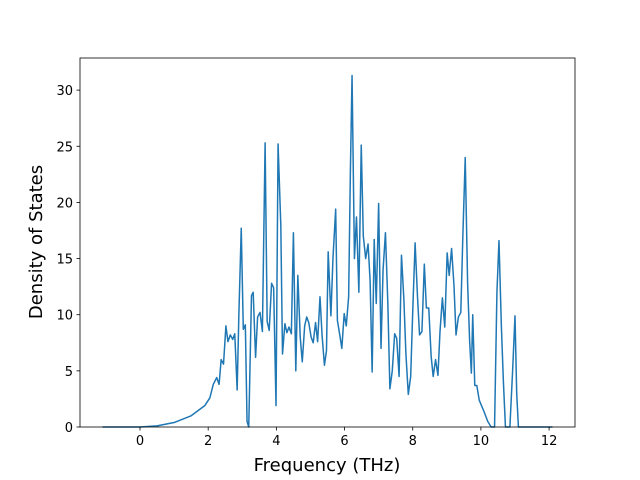  Describe the element at coordinates (208, 441) in the screenshot. I see `x-tick-label: 2` at that location.